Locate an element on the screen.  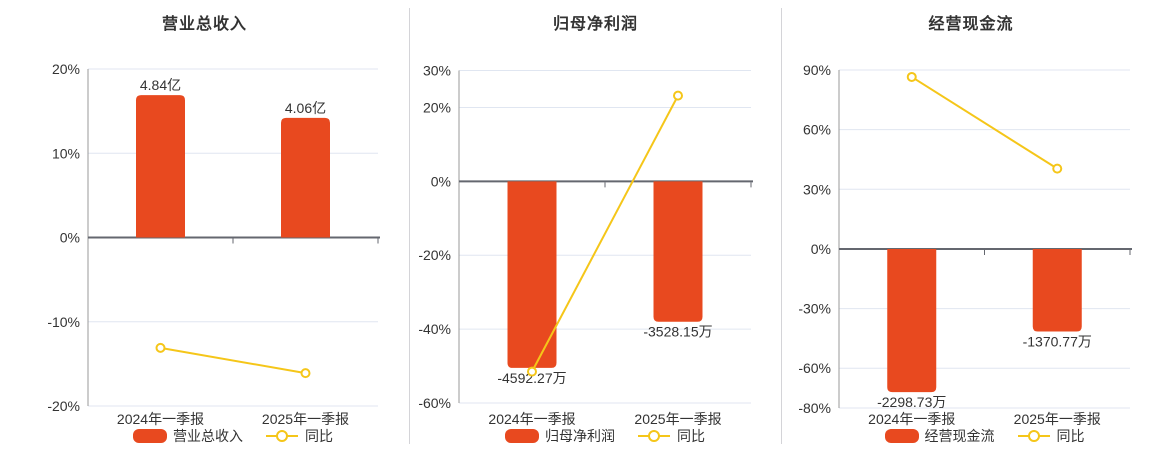
bar-value-label: -1370.77万 is located at coordinates (1057, 341).